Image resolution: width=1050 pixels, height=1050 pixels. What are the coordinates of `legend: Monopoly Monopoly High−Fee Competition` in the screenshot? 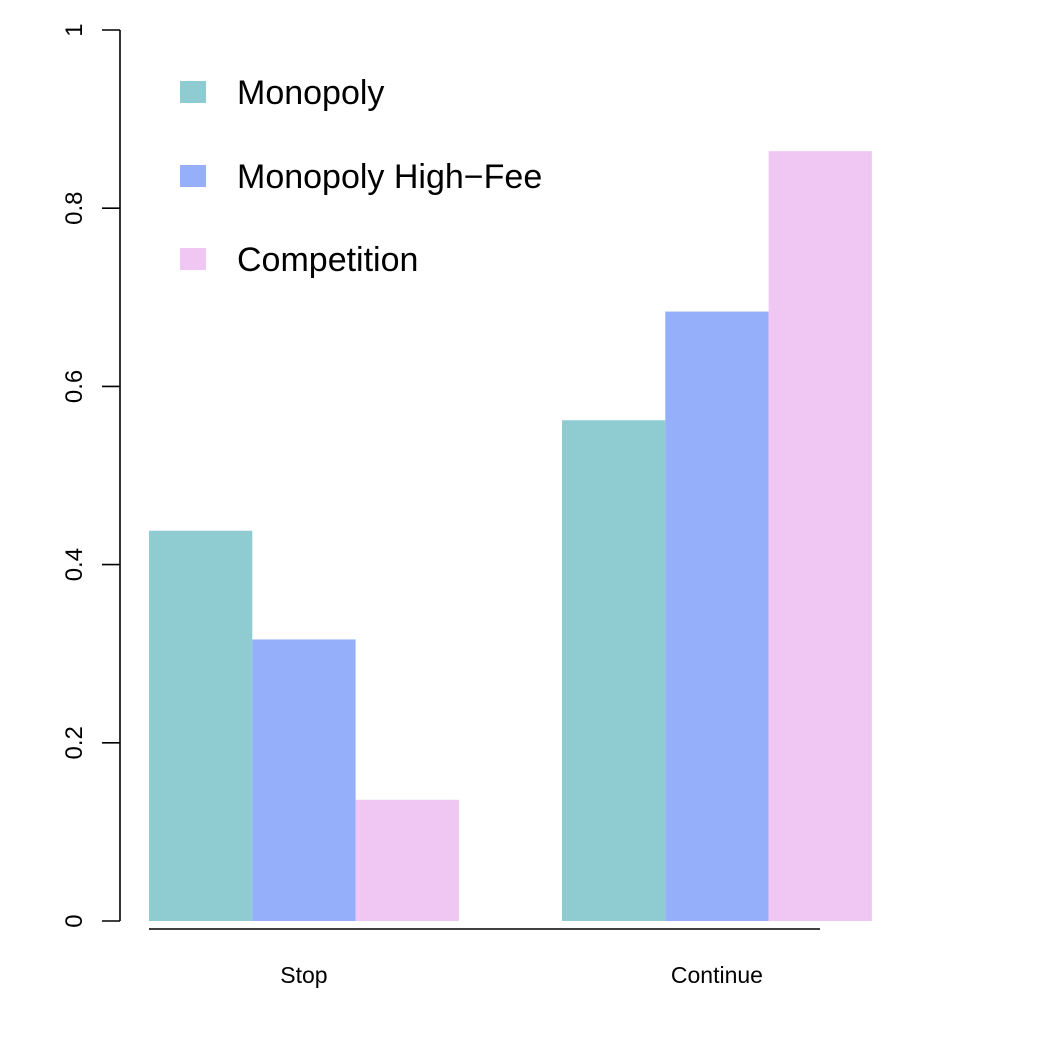 It's located at (361, 176).